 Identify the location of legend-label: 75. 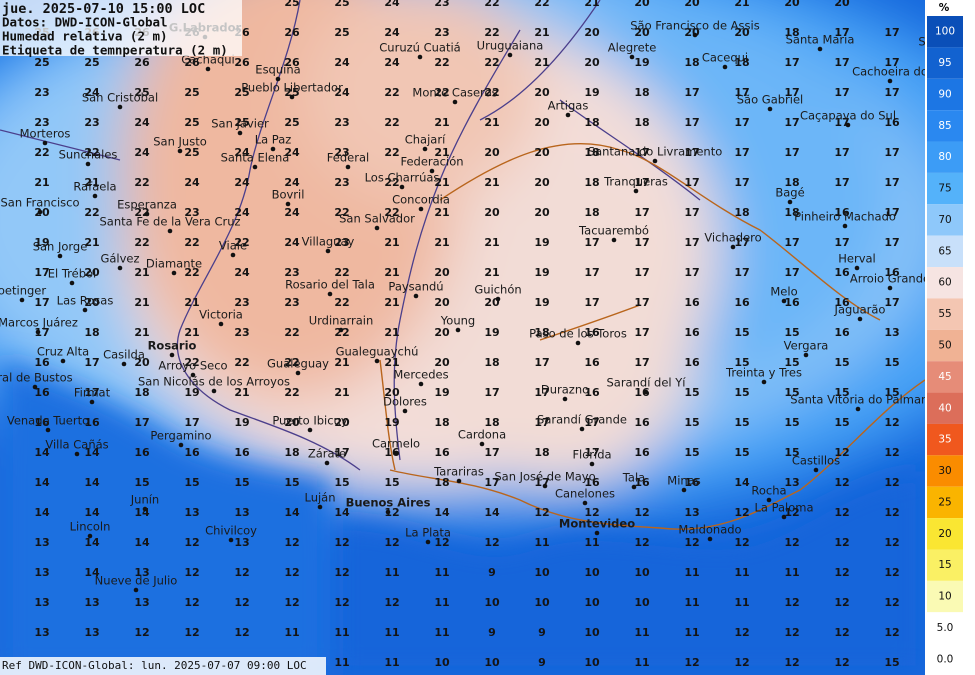
(944, 189).